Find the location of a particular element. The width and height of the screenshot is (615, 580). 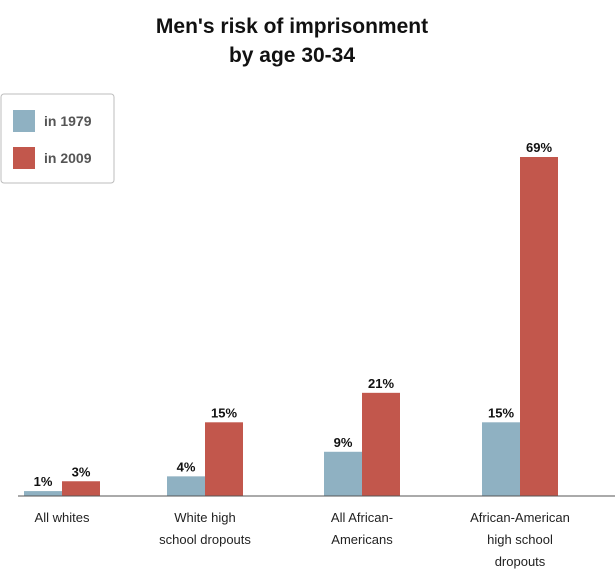

category-label-3-line-0: African-American is located at coordinates (520, 517).